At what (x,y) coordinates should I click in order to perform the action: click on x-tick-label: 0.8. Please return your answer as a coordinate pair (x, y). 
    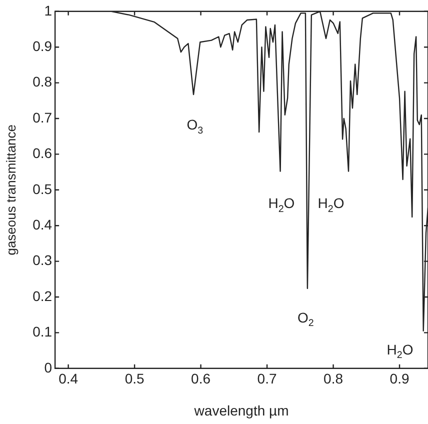
    Looking at the image, I should click on (334, 378).